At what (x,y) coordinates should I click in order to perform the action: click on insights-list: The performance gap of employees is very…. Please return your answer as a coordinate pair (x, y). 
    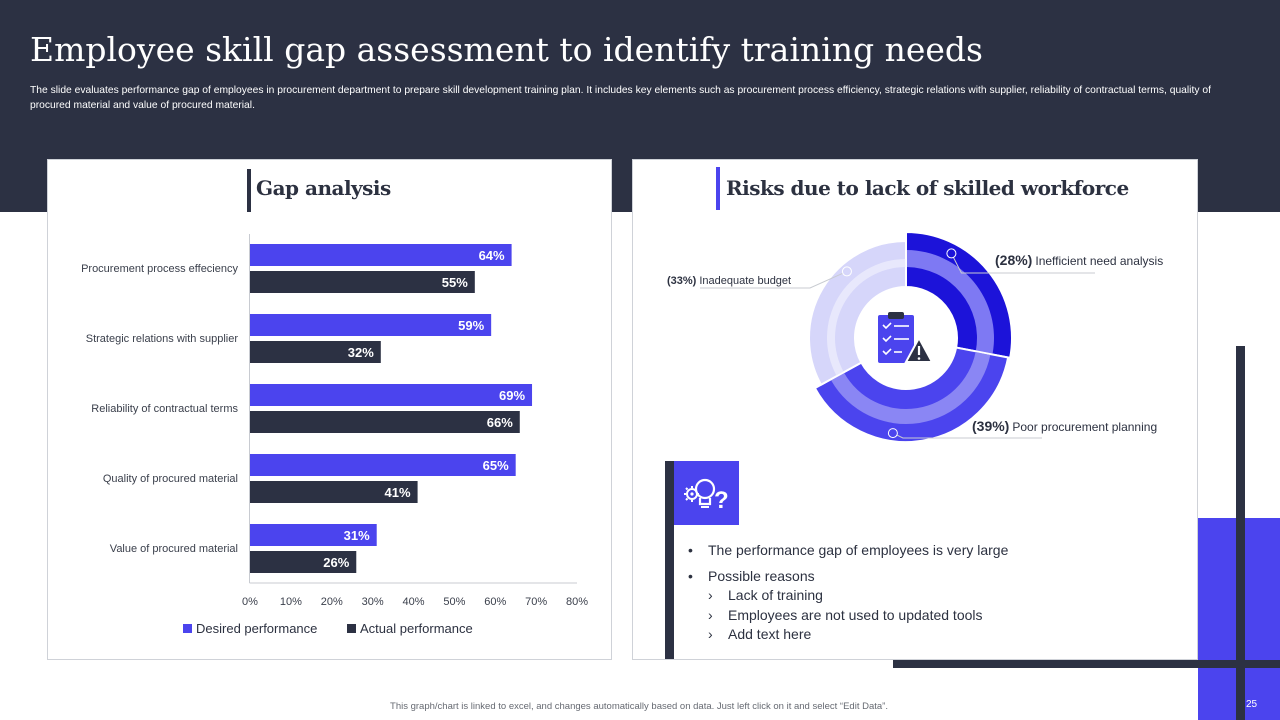
    Looking at the image, I should click on (848, 592).